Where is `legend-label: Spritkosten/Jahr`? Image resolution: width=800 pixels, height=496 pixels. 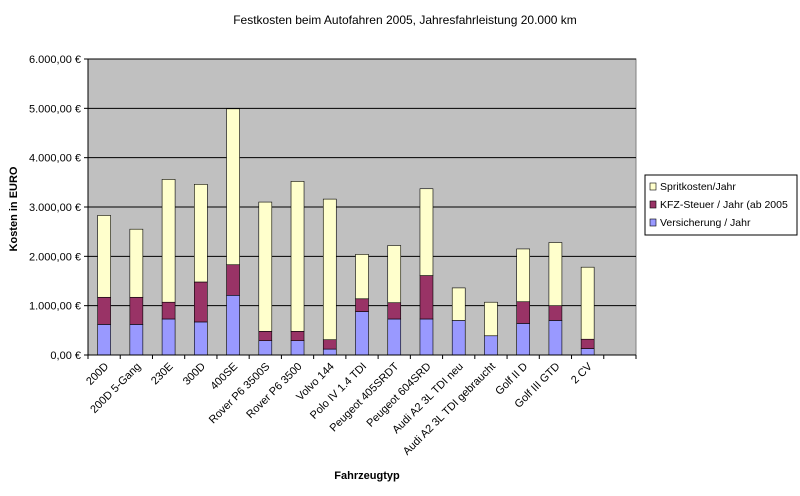 legend-label: Spritkosten/Jahr is located at coordinates (698, 187).